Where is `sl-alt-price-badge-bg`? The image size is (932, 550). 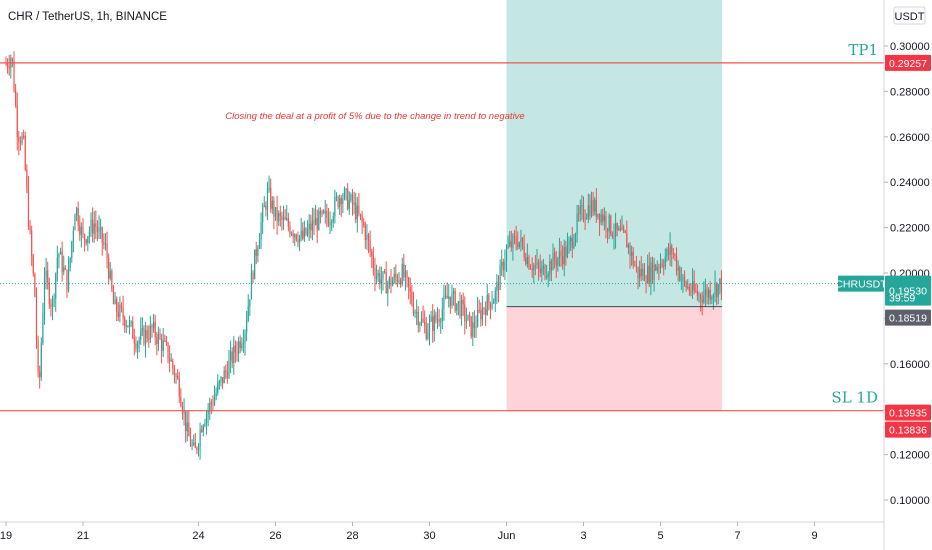
sl-alt-price-badge-bg is located at coordinates (908, 429).